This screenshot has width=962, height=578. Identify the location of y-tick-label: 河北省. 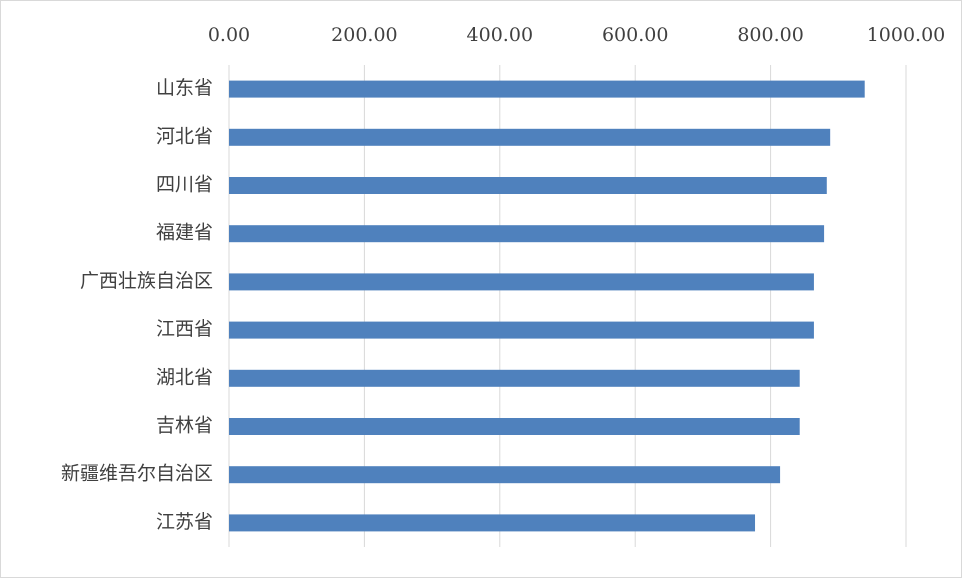
(184, 136).